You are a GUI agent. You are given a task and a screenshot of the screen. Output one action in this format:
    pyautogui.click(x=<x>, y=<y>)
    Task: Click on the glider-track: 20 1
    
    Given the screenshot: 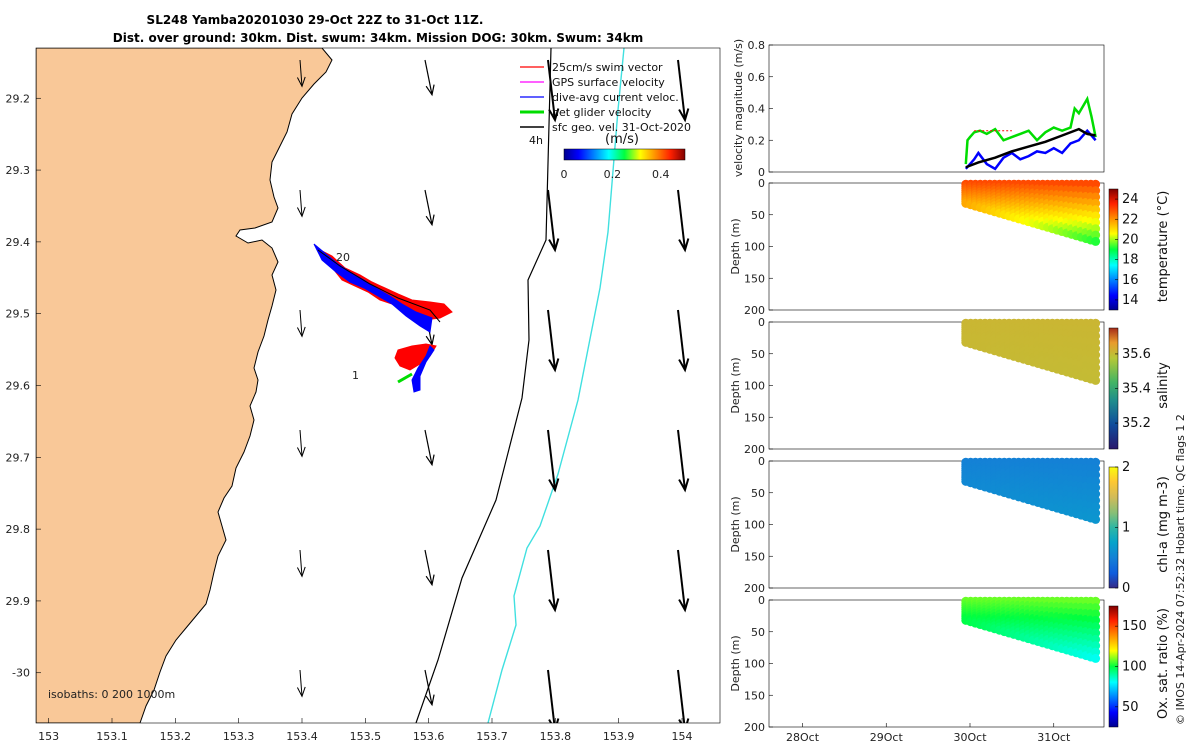 What is the action you would take?
    pyautogui.click(x=383, y=318)
    